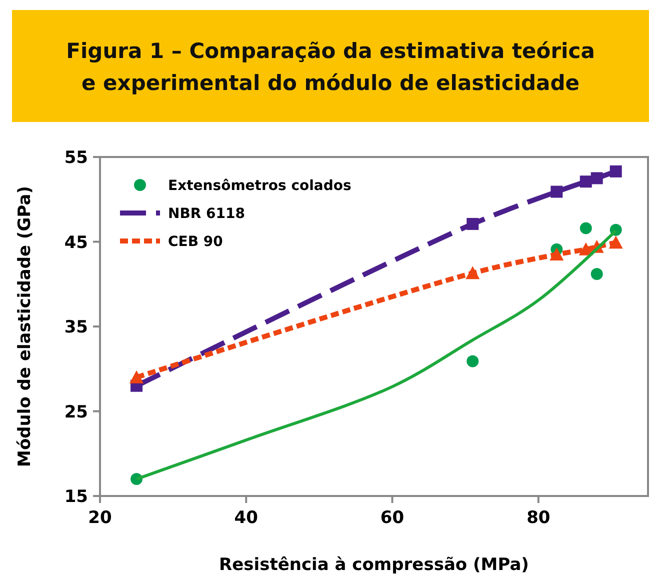  Describe the element at coordinates (76, 242) in the screenshot. I see `y-tick-label: 45` at that location.